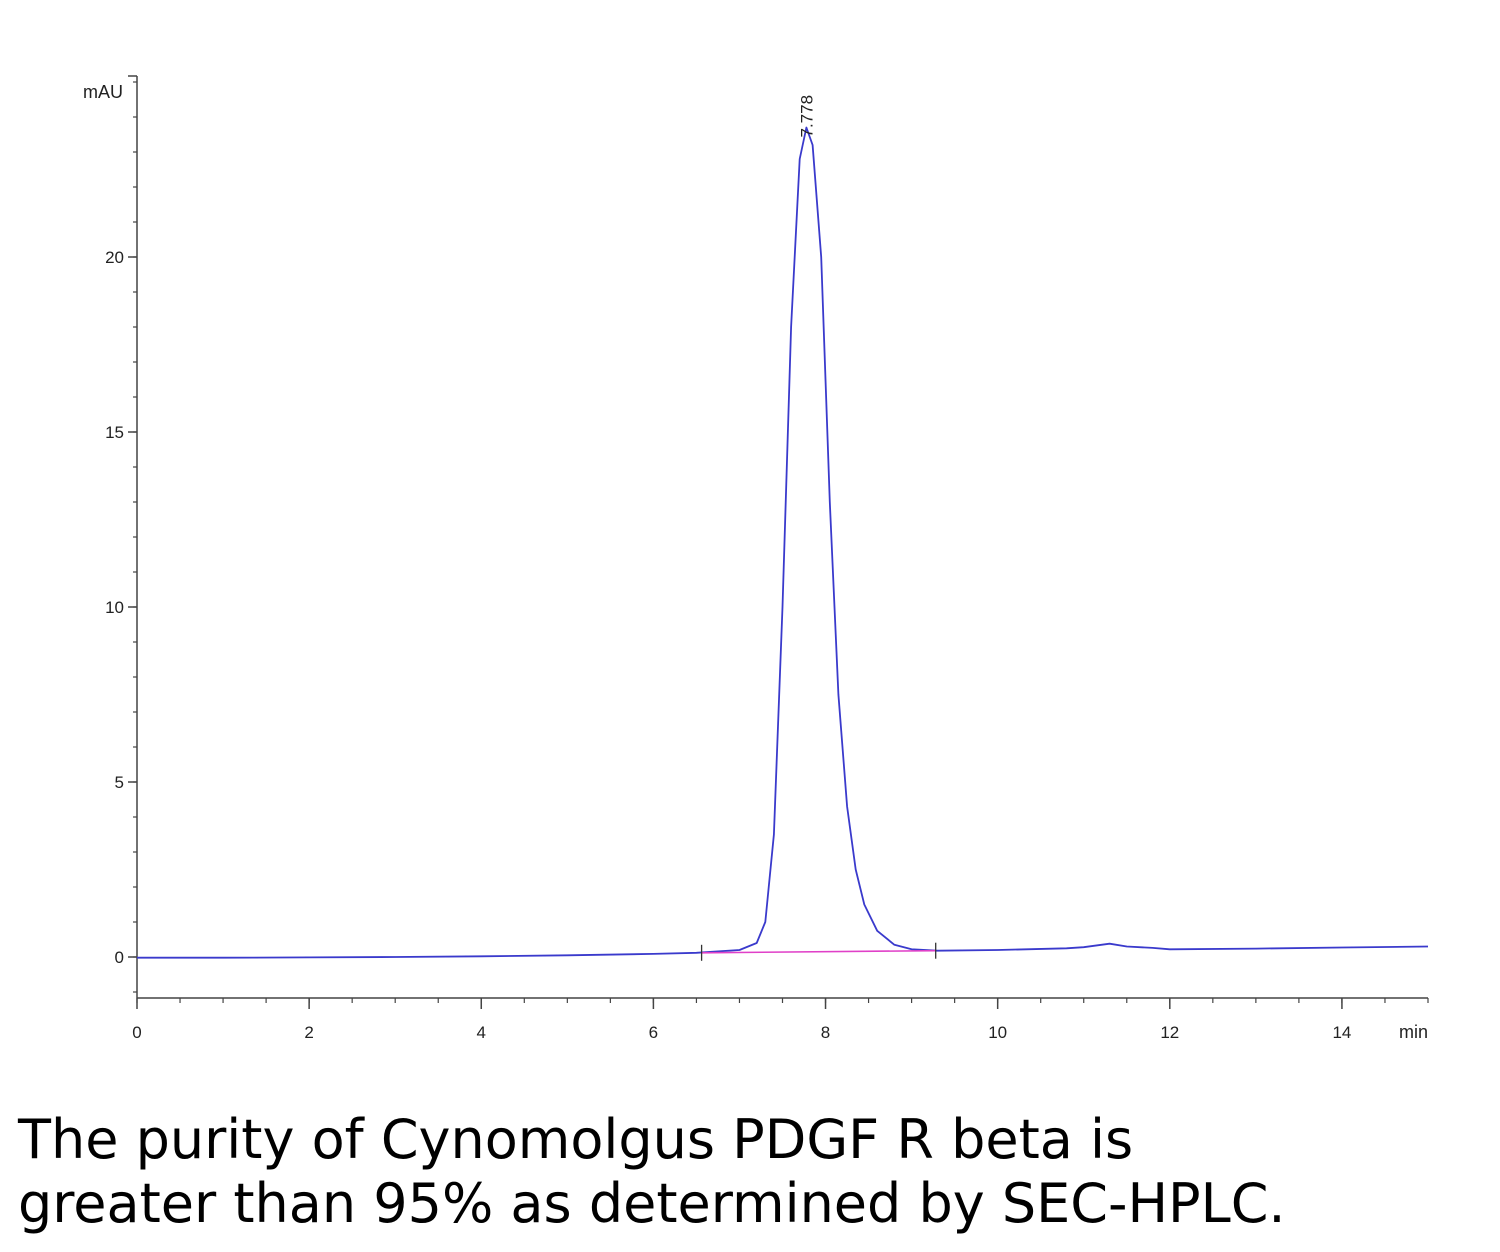  What do you see at coordinates (653, 1032) in the screenshot?
I see `x-tick-label: 6` at bounding box center [653, 1032].